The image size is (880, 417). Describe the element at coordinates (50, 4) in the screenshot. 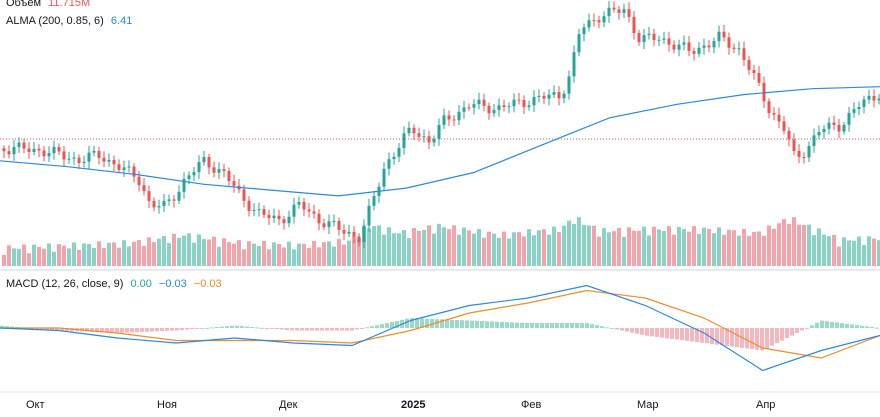

I see `volume-legend: Объём 11.715M` at that location.